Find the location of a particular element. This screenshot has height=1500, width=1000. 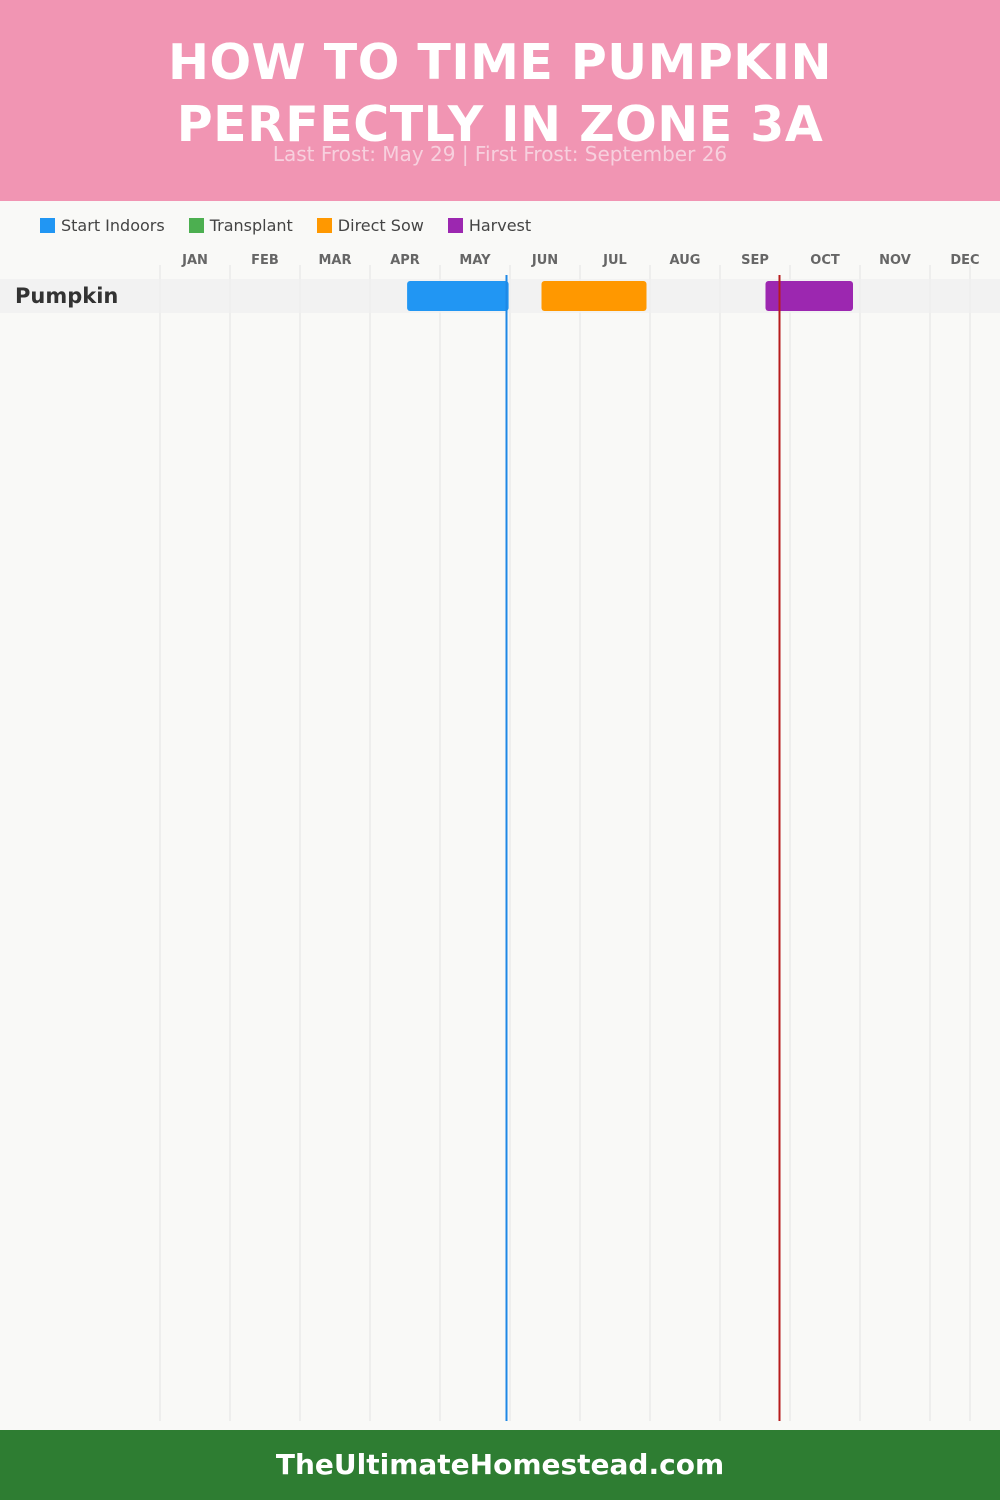

legend-swatch-start-indoors is located at coordinates (47, 225).